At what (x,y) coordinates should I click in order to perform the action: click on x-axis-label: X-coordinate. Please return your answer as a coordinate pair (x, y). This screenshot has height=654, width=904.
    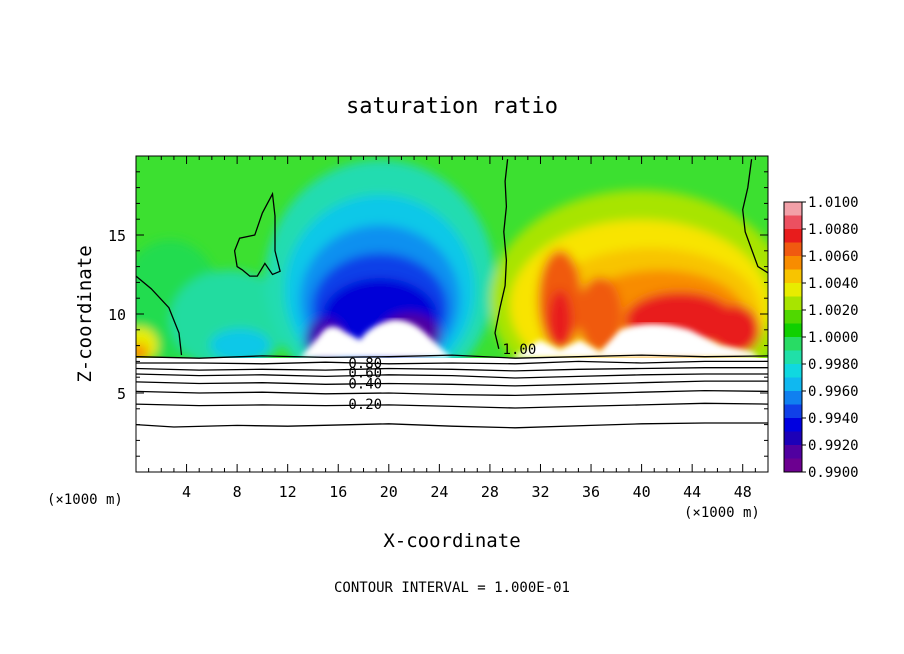
    Looking at the image, I should click on (451, 541).